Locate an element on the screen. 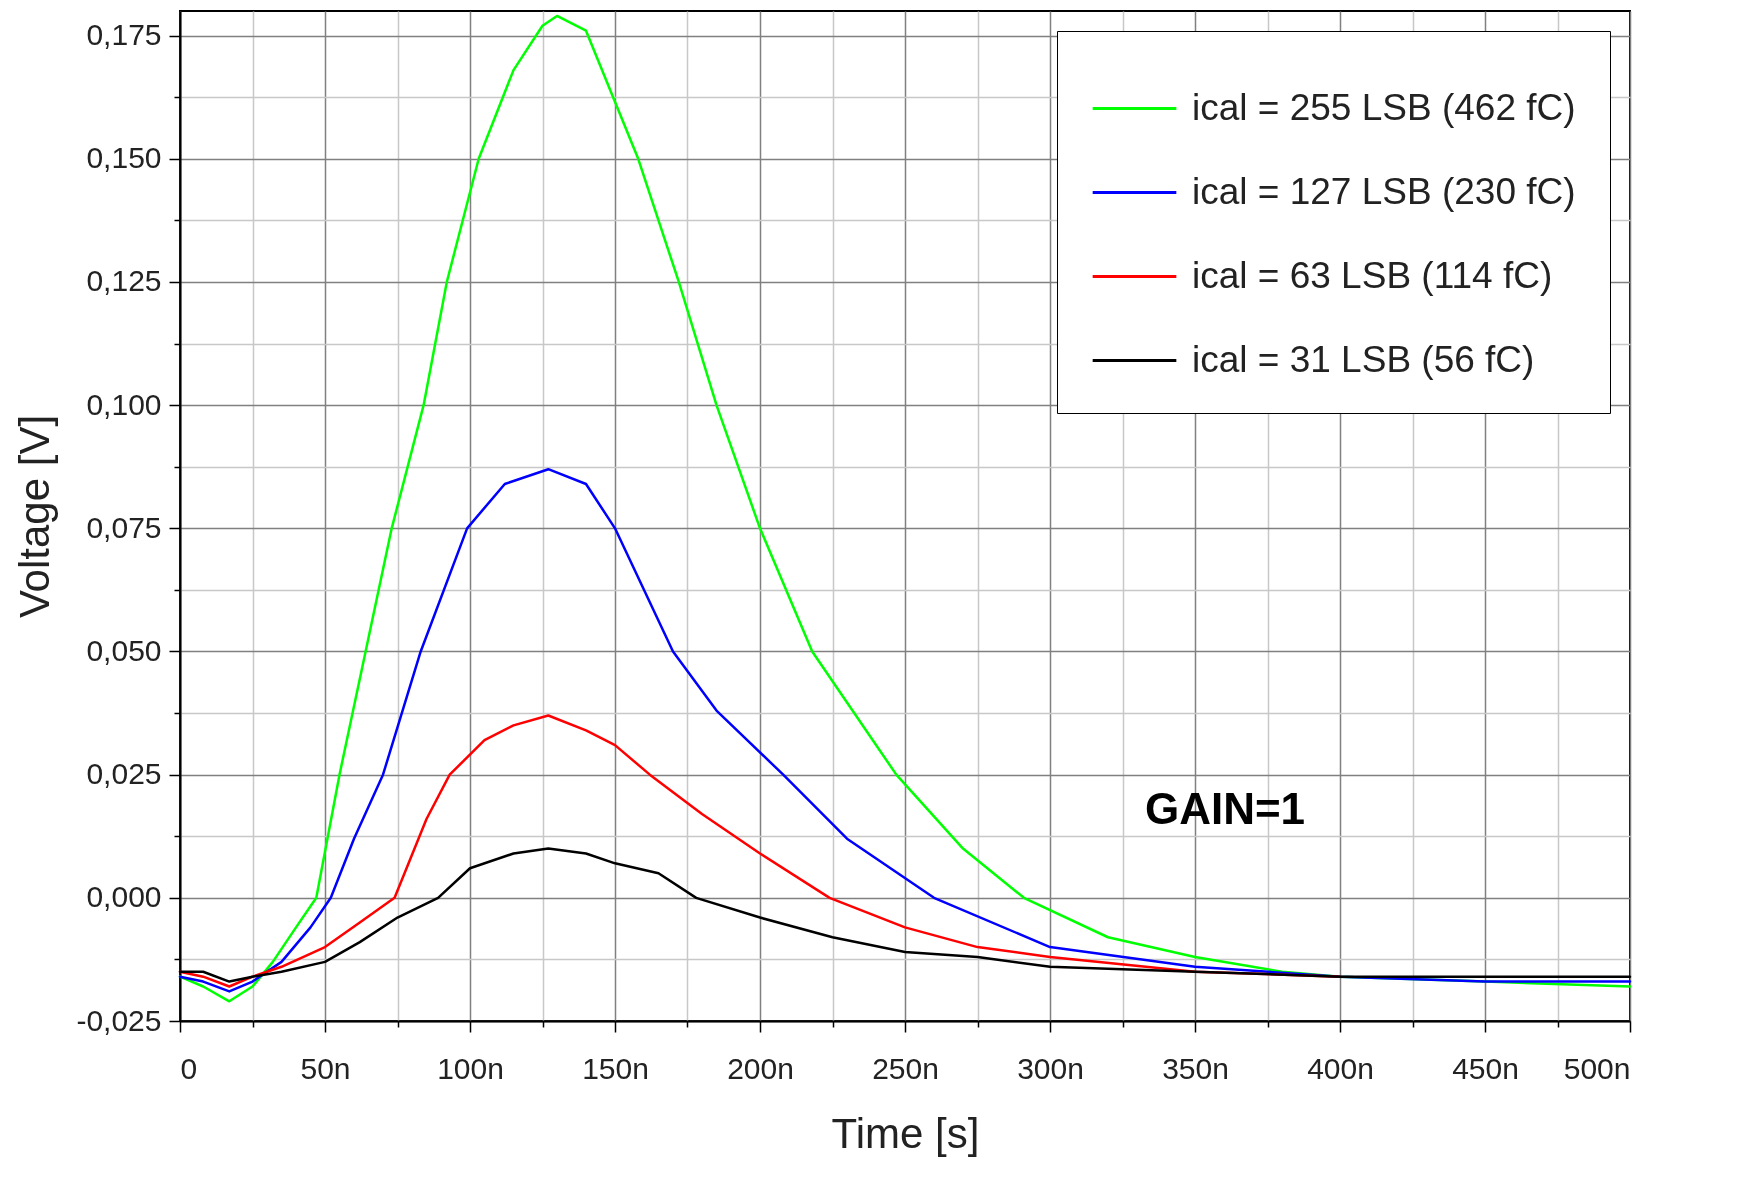 This screenshot has height=1189, width=1752. y-tick-label: 0,125 is located at coordinates (124, 281).